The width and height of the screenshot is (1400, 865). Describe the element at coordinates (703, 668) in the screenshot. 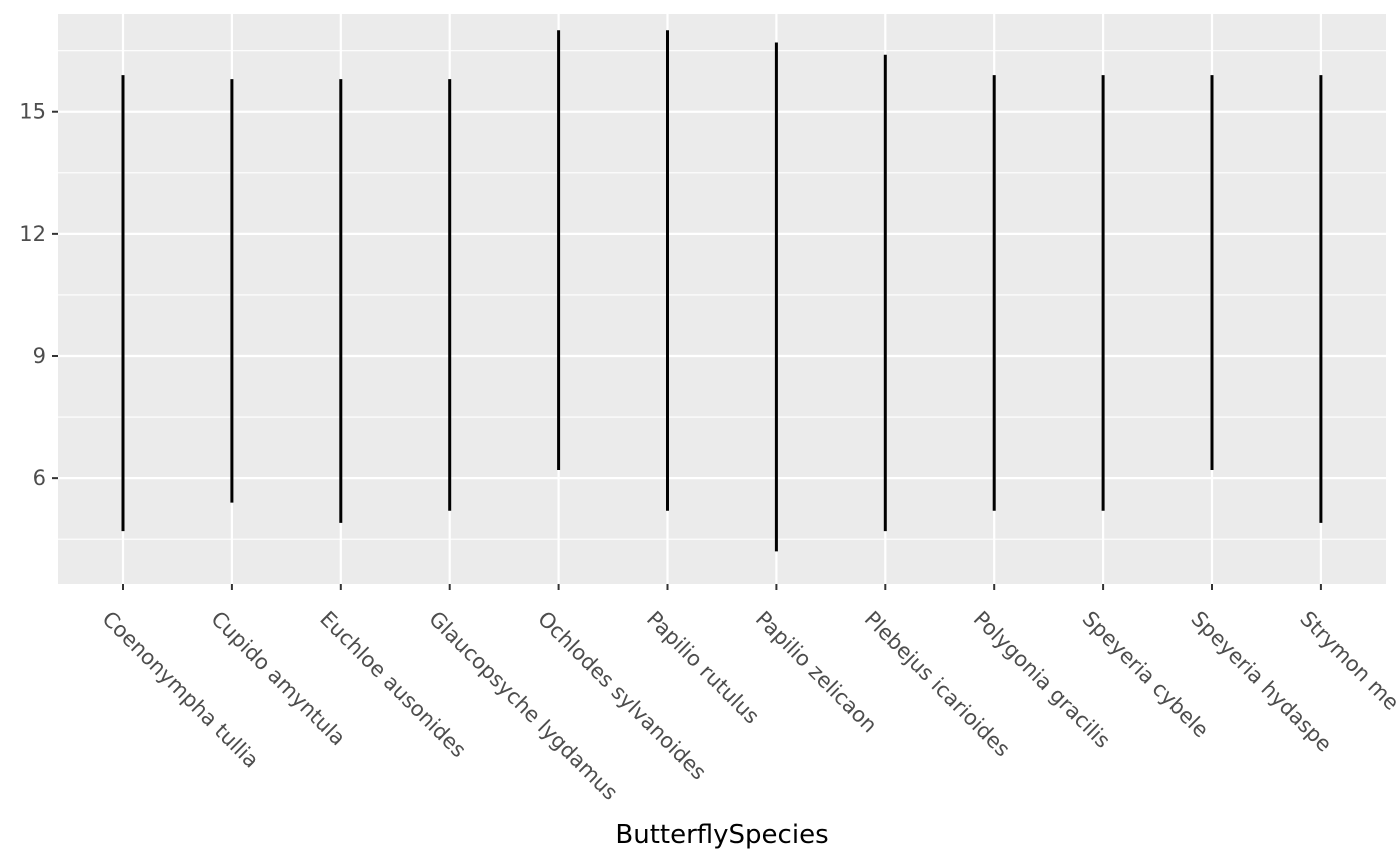

I see `x-tick-label: Papilio rutulus` at that location.